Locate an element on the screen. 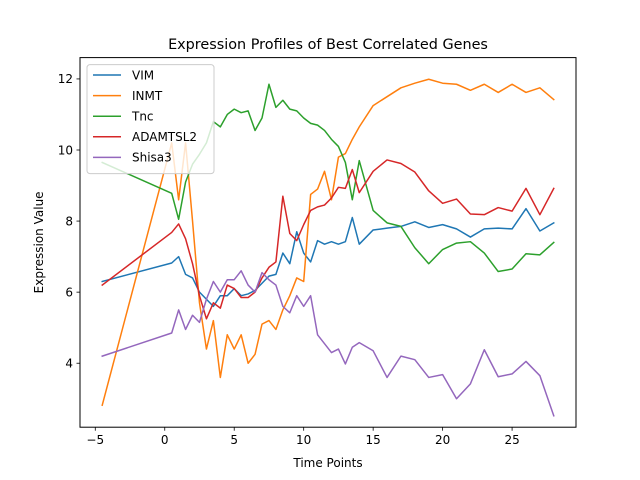 This screenshot has height=480, width=640. legend-label-adamtsl2: ADAMTSL2 is located at coordinates (164, 137).